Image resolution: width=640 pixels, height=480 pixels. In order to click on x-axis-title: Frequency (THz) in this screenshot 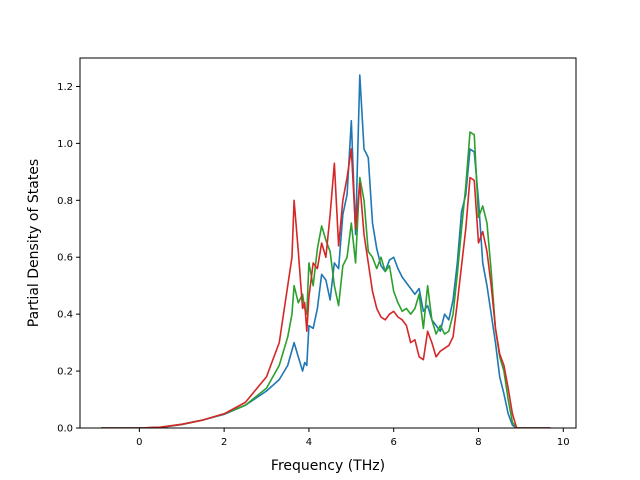, I will do `click(328, 466)`.